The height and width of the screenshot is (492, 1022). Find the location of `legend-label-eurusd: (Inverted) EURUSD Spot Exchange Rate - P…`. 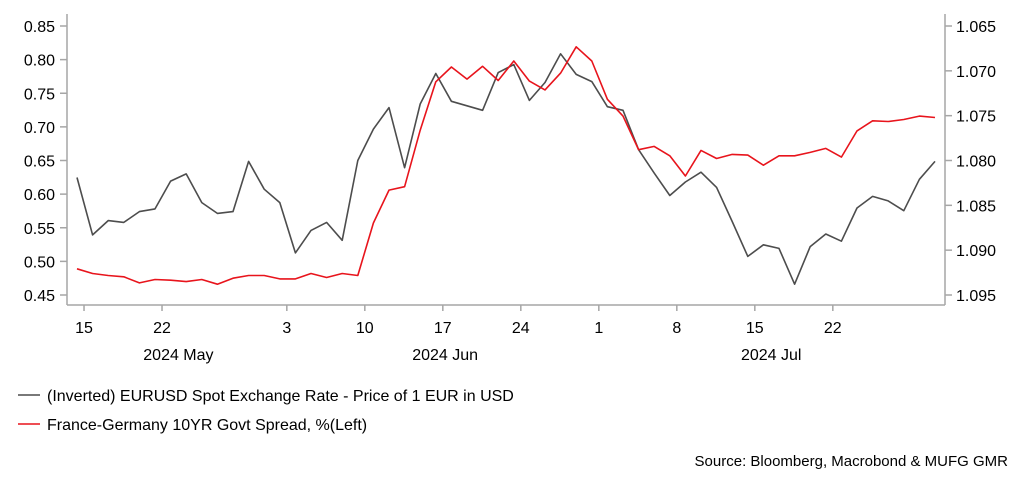

legend-label-eurusd: (Inverted) EURUSD Spot Exchange Rate - P… is located at coordinates (280, 396).